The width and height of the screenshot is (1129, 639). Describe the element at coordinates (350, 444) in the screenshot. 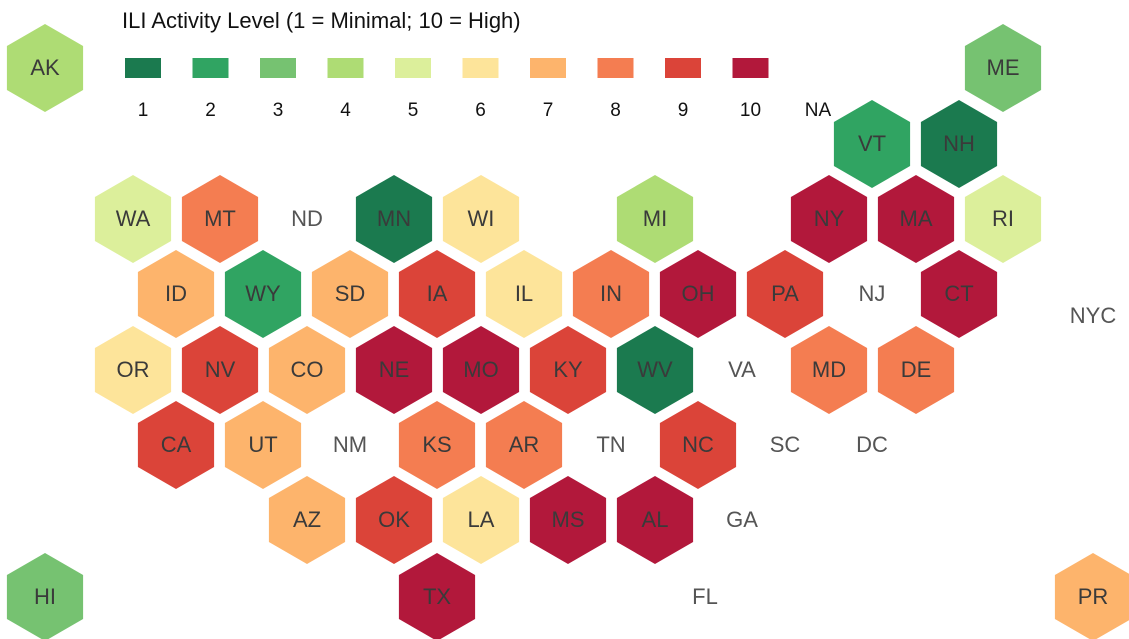

I see `state-label: NM` at that location.